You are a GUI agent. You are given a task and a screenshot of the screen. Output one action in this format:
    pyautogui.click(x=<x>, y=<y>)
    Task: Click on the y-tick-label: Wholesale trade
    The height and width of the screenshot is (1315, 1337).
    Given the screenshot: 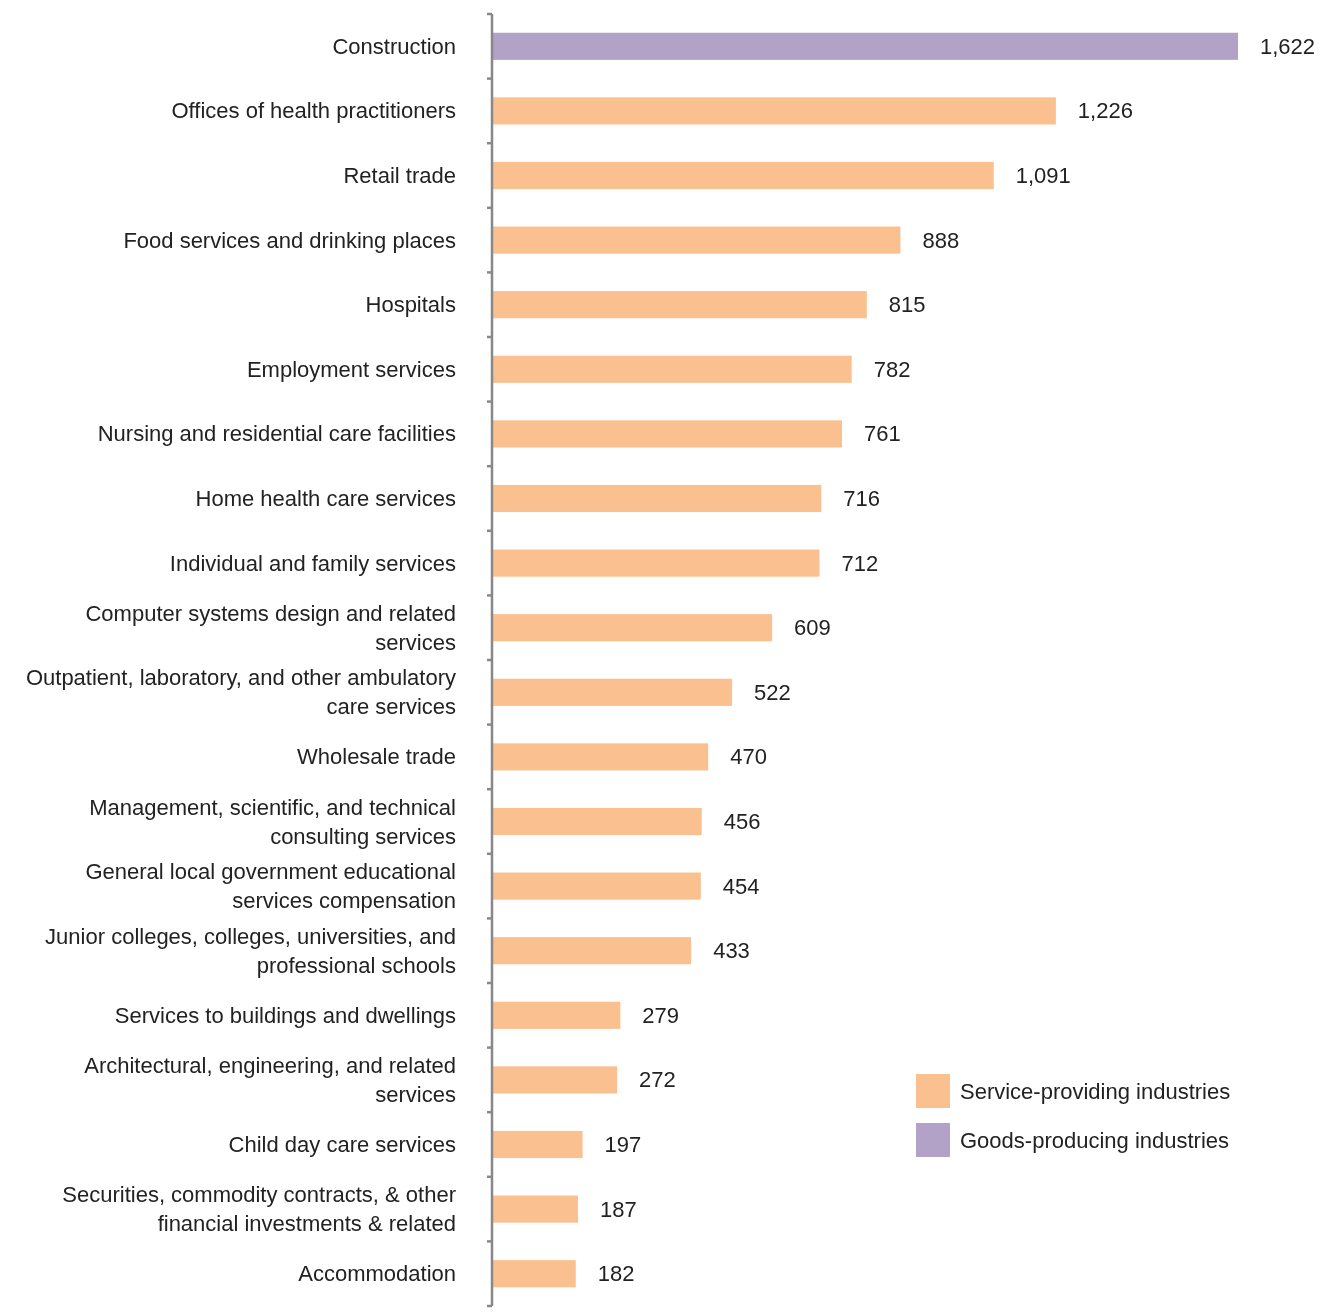 What is the action you would take?
    pyautogui.click(x=376, y=757)
    